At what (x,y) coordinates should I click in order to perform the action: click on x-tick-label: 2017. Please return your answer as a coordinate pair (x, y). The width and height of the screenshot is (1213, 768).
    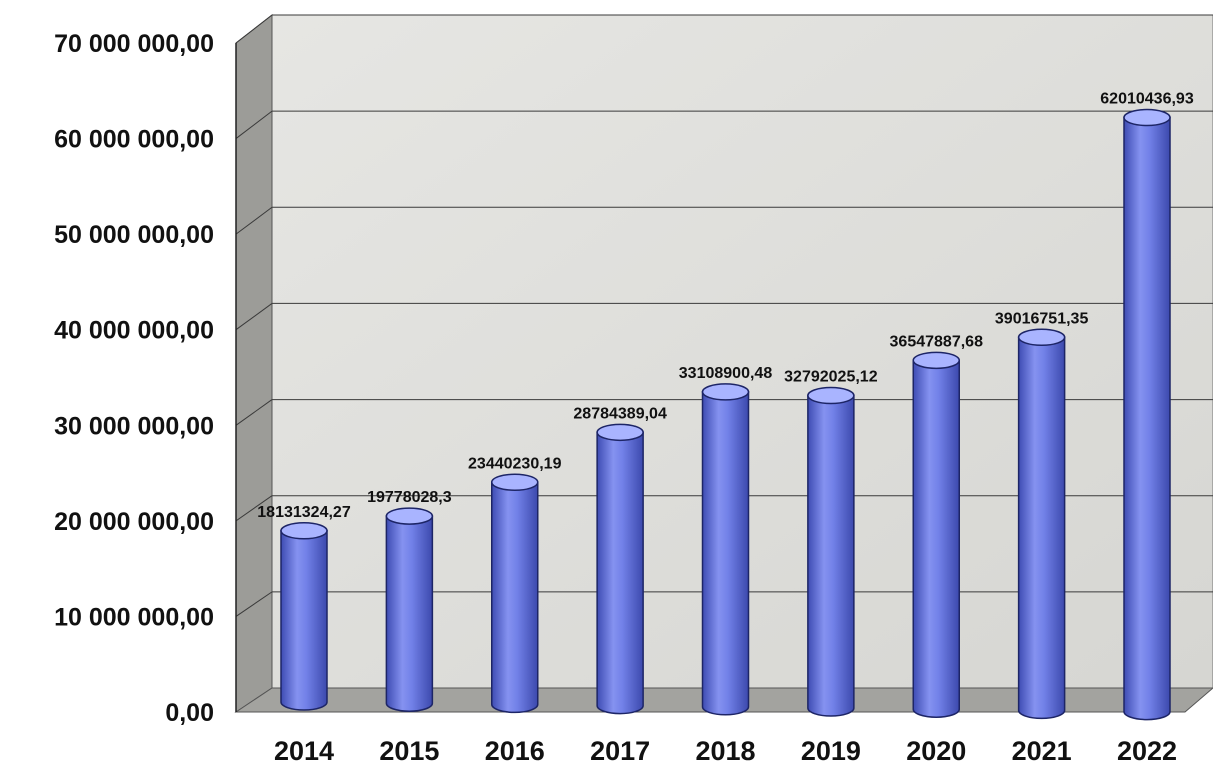
    Looking at the image, I should click on (620, 751).